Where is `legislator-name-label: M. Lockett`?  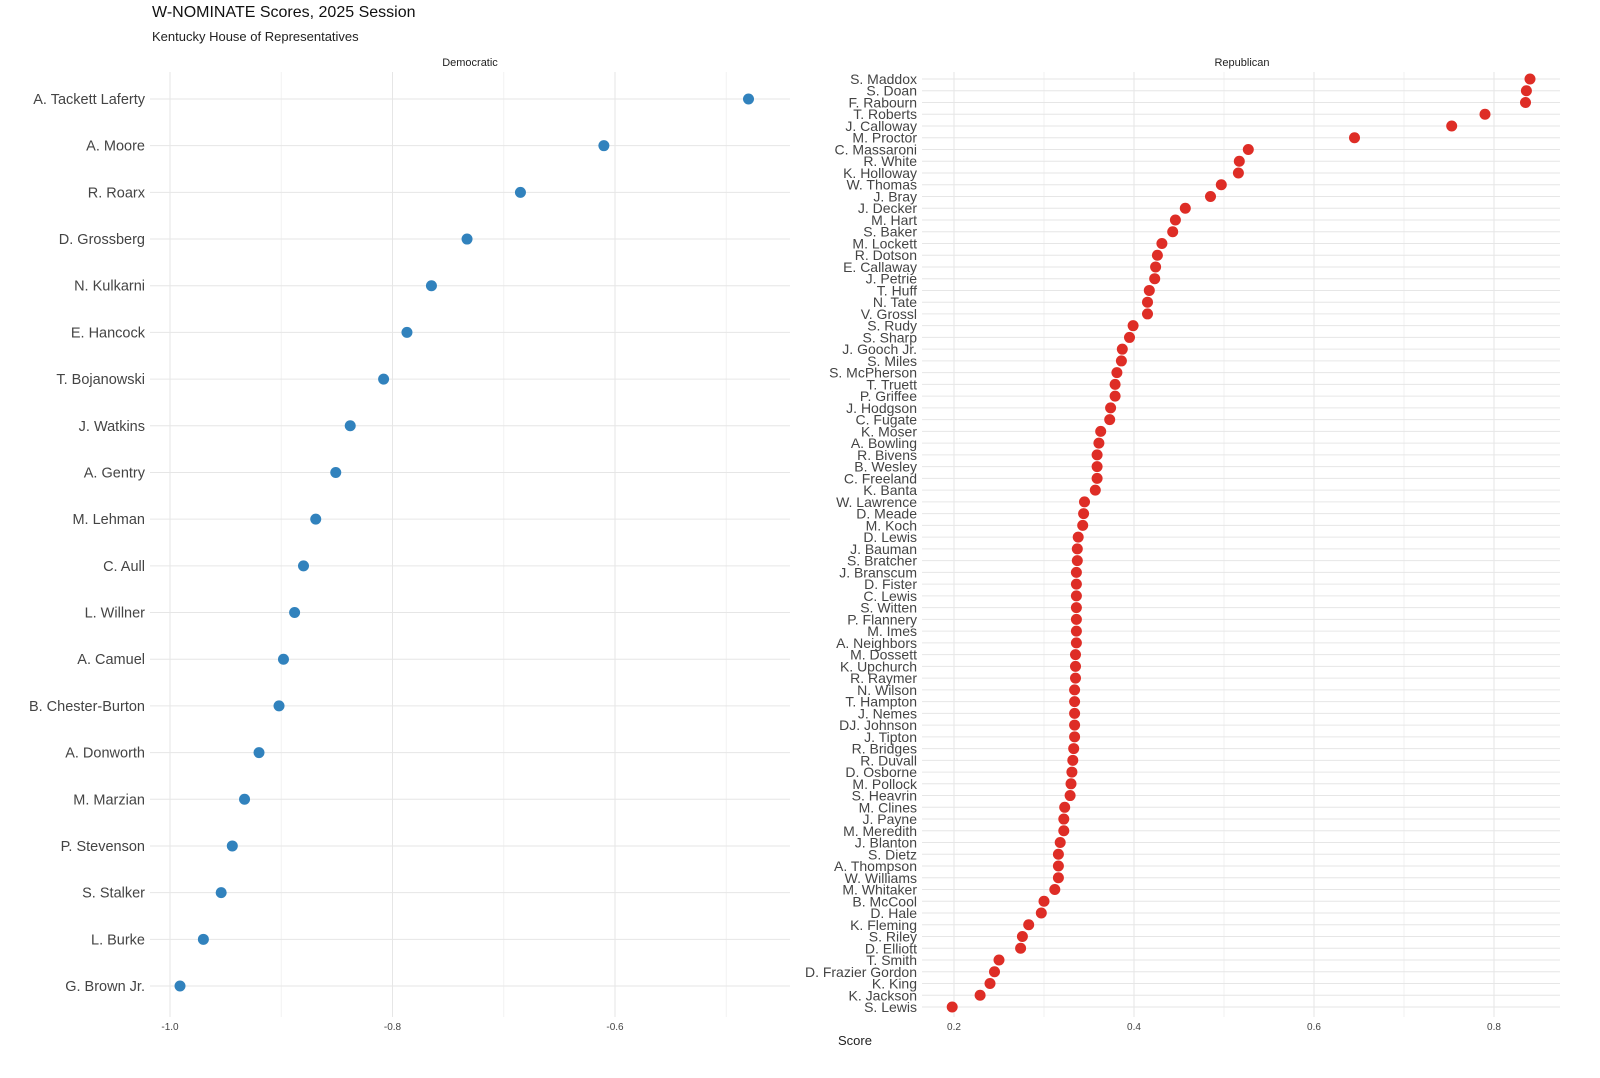 legislator-name-label: M. Lockett is located at coordinates (884, 243).